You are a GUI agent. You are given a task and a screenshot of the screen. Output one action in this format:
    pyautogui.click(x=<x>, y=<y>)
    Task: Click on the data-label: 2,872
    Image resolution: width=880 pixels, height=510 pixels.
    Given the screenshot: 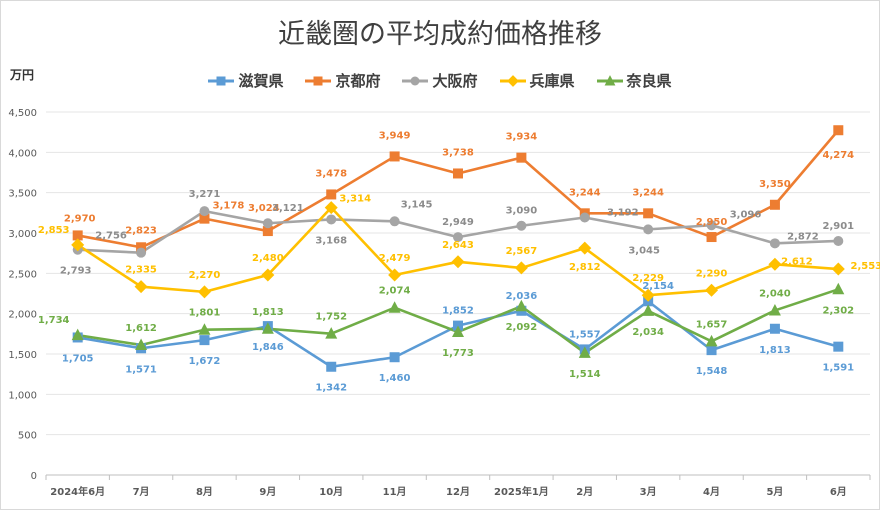 What is the action you would take?
    pyautogui.click(x=803, y=236)
    